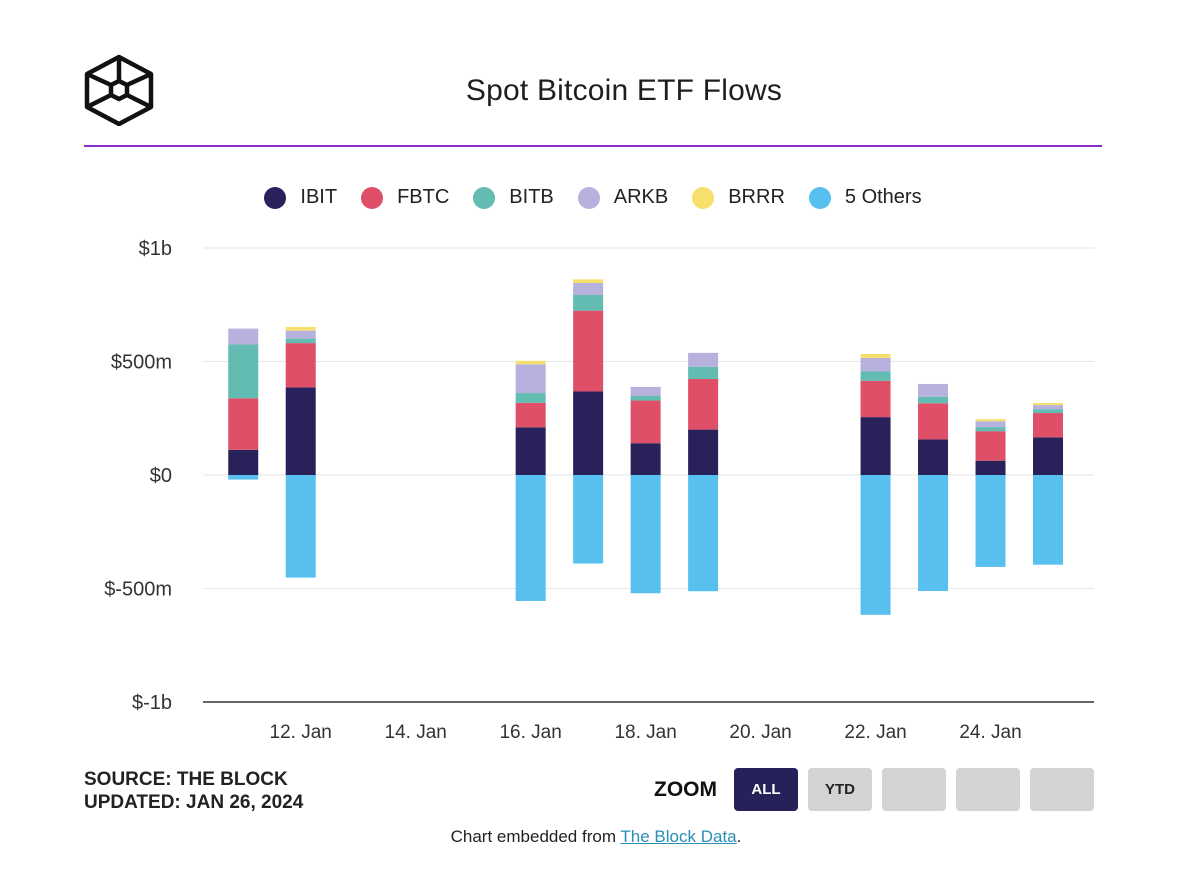 Image resolution: width=1192 pixels, height=888 pixels. Describe the element at coordinates (161, 476) in the screenshot. I see `y-tick-label: $0` at that location.